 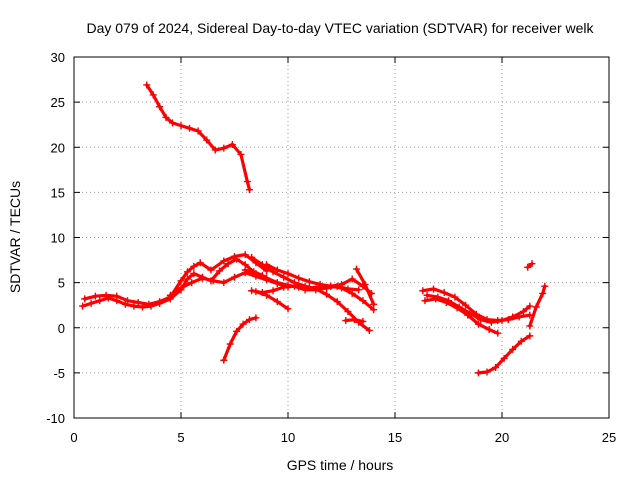 What do you see at coordinates (288, 437) in the screenshot?
I see `x-tick-label: 10` at bounding box center [288, 437].